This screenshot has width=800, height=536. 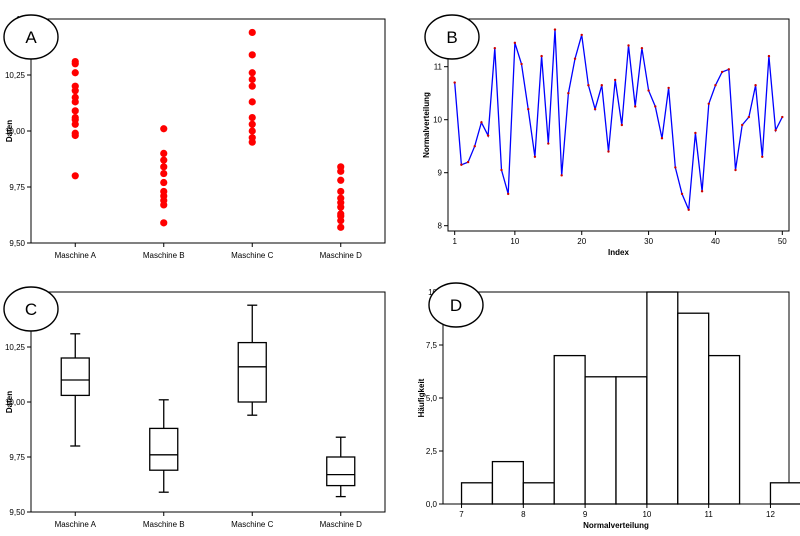 I want to click on panel-b-series-line, so click(x=618, y=120).